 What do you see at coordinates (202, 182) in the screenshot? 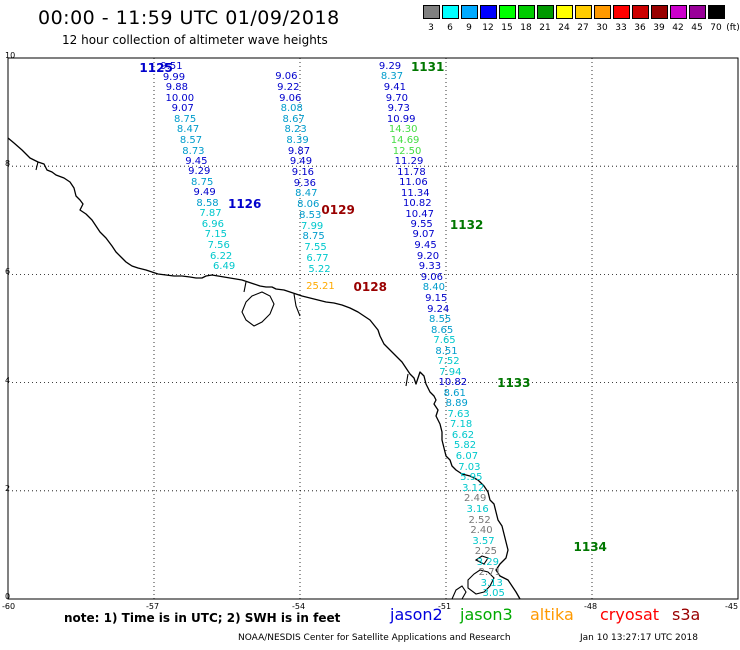
I see `wave-height-value: 8.75` at bounding box center [202, 182].